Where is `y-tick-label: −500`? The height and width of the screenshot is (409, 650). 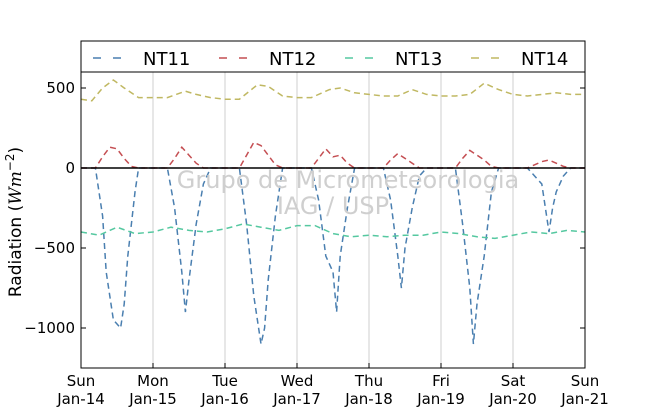
y-tick-label: −500 is located at coordinates (54, 248).